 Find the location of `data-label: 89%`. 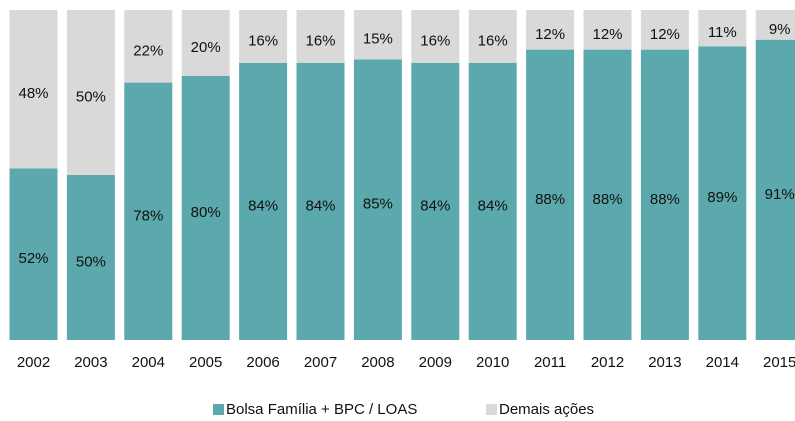

data-label: 89% is located at coordinates (722, 197).